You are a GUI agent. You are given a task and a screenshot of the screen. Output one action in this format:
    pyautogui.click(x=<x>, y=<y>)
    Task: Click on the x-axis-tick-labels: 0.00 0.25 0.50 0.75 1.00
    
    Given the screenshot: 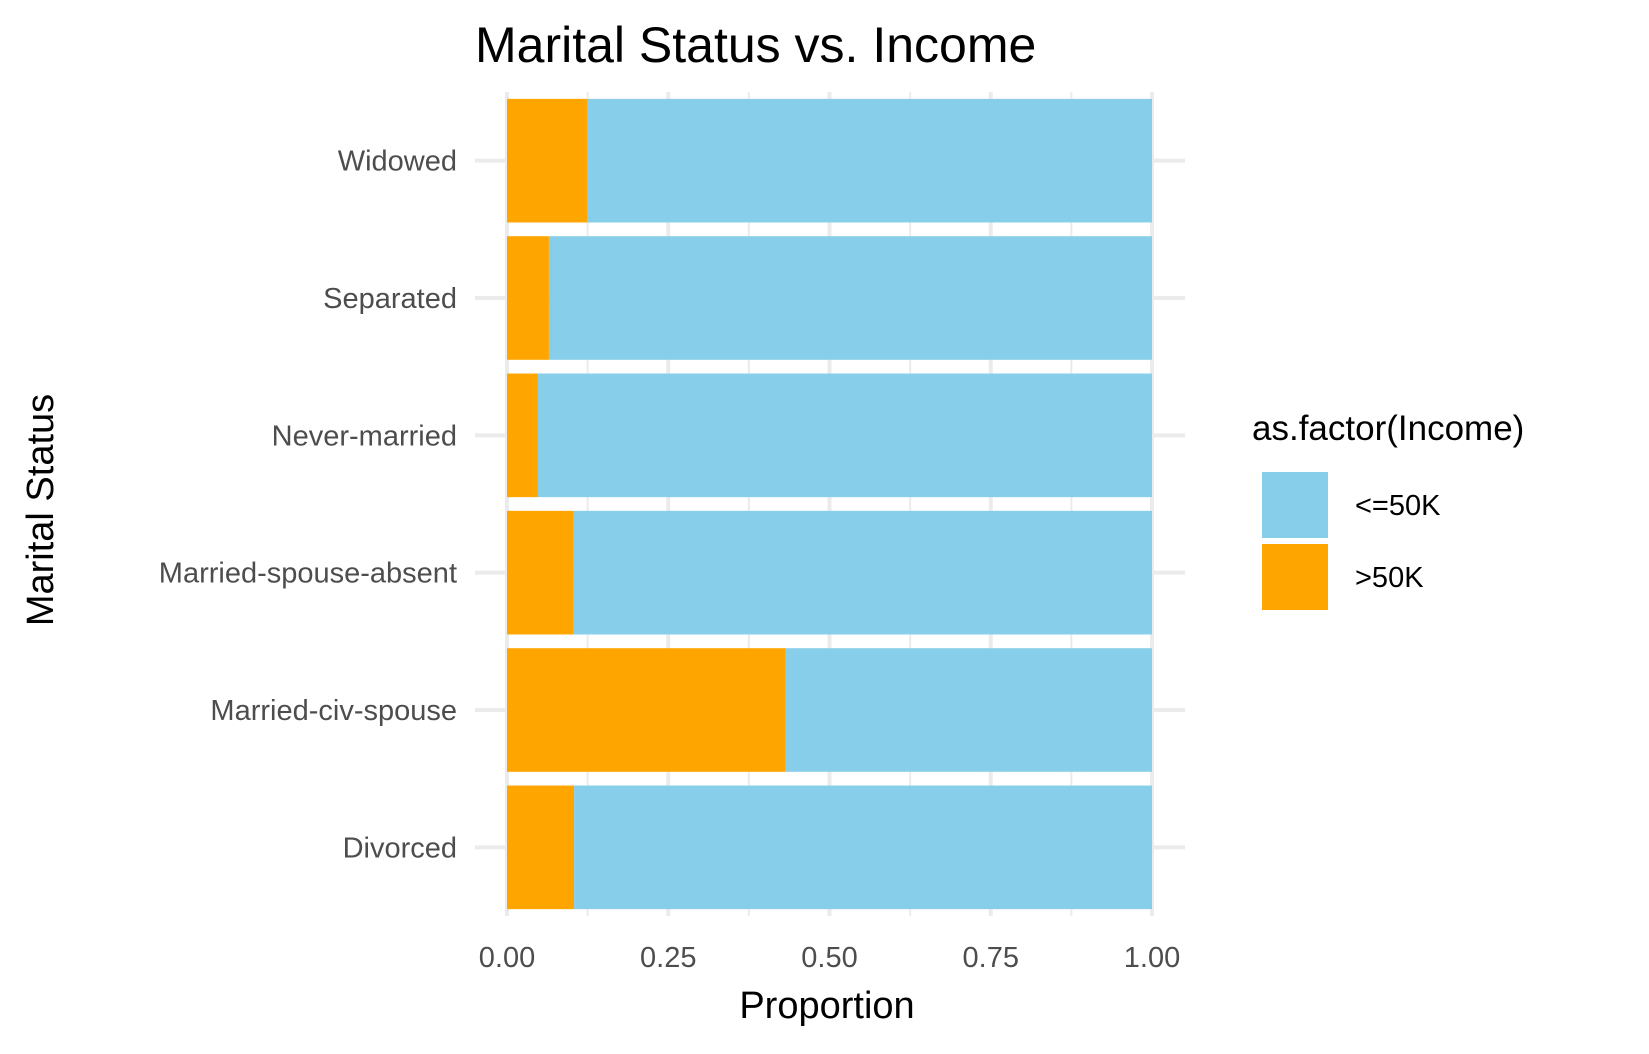 What is the action you would take?
    pyautogui.click(x=829, y=958)
    